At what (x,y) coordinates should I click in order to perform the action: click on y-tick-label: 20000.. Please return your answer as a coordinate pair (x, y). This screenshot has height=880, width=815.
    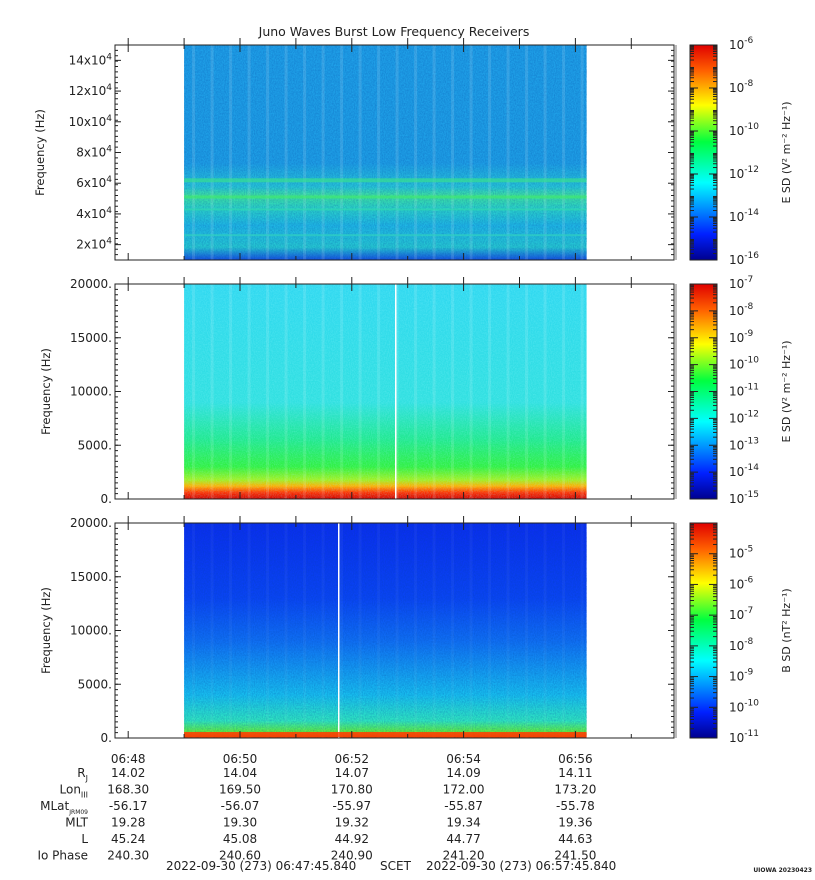
    Looking at the image, I should click on (91, 523).